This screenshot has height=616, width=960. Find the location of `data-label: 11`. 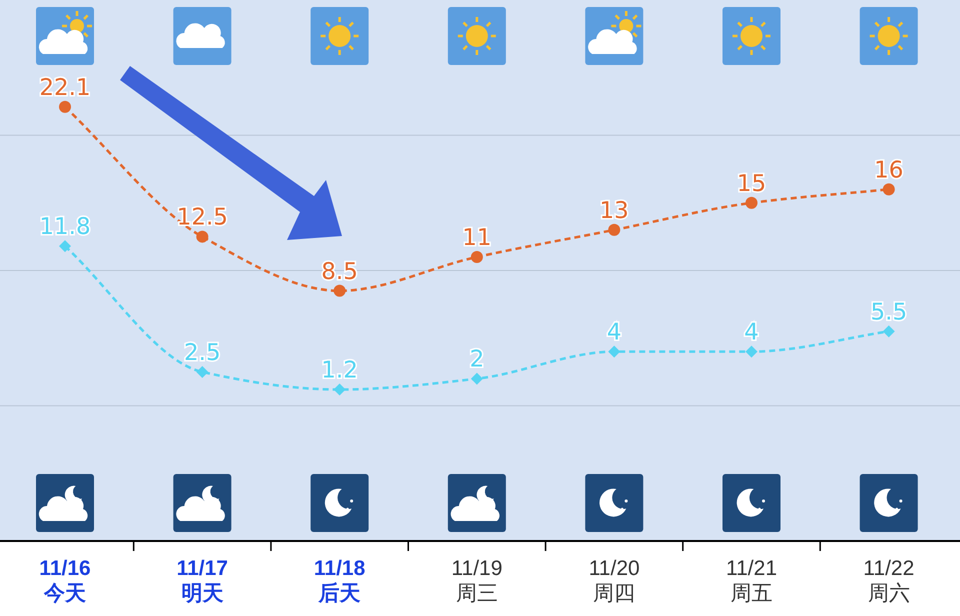

data-label: 11 is located at coordinates (477, 237).